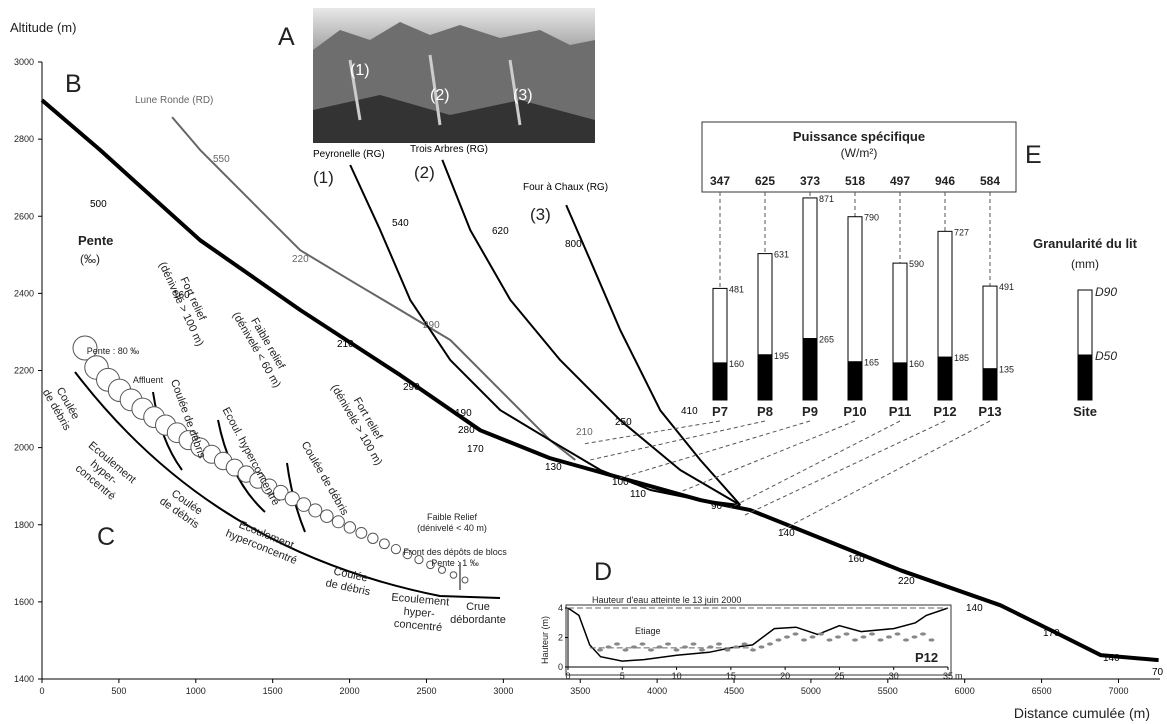 The image size is (1167, 724). I want to click on power-value: 497, so click(900, 181).